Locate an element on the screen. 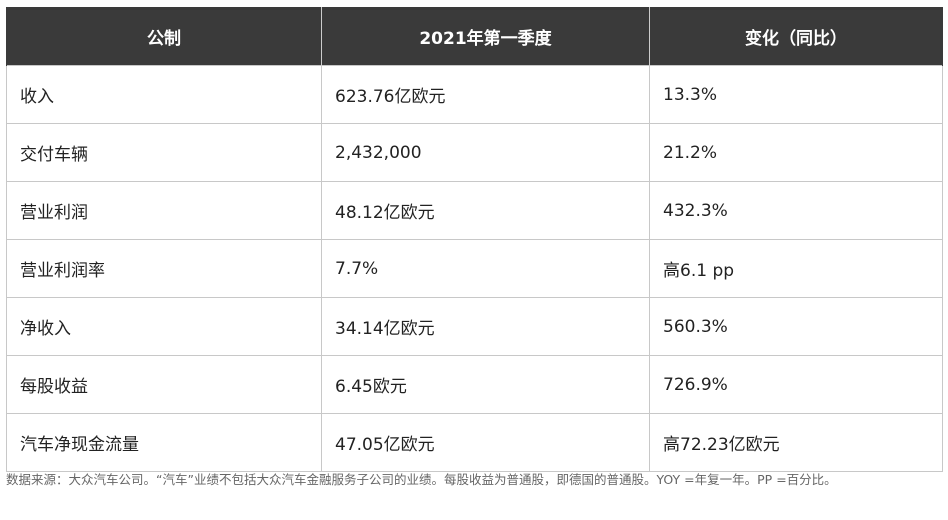 The image size is (948, 520). table-row: 交付车辆 2,432,000 21.2% is located at coordinates (474, 152).